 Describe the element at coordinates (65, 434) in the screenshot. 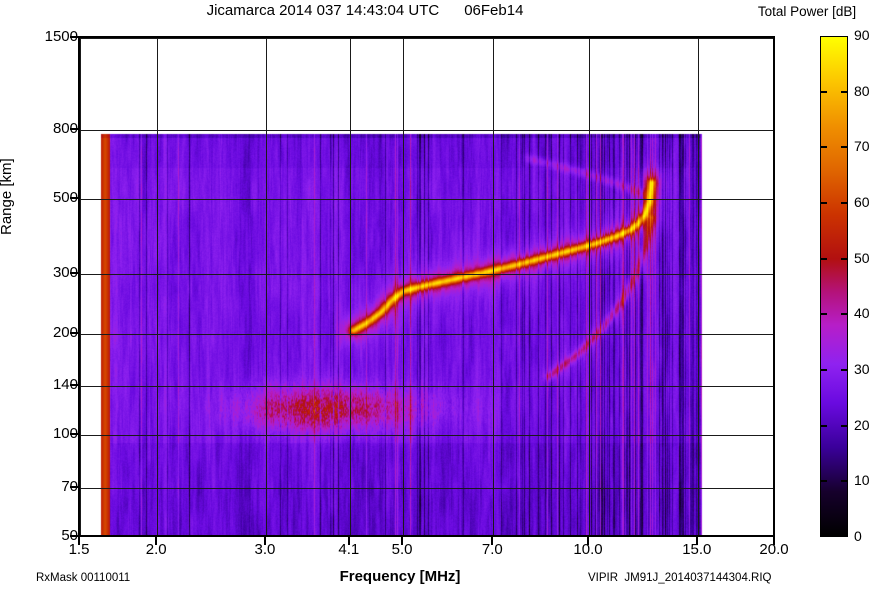

I see `y-tick-label: 100` at that location.